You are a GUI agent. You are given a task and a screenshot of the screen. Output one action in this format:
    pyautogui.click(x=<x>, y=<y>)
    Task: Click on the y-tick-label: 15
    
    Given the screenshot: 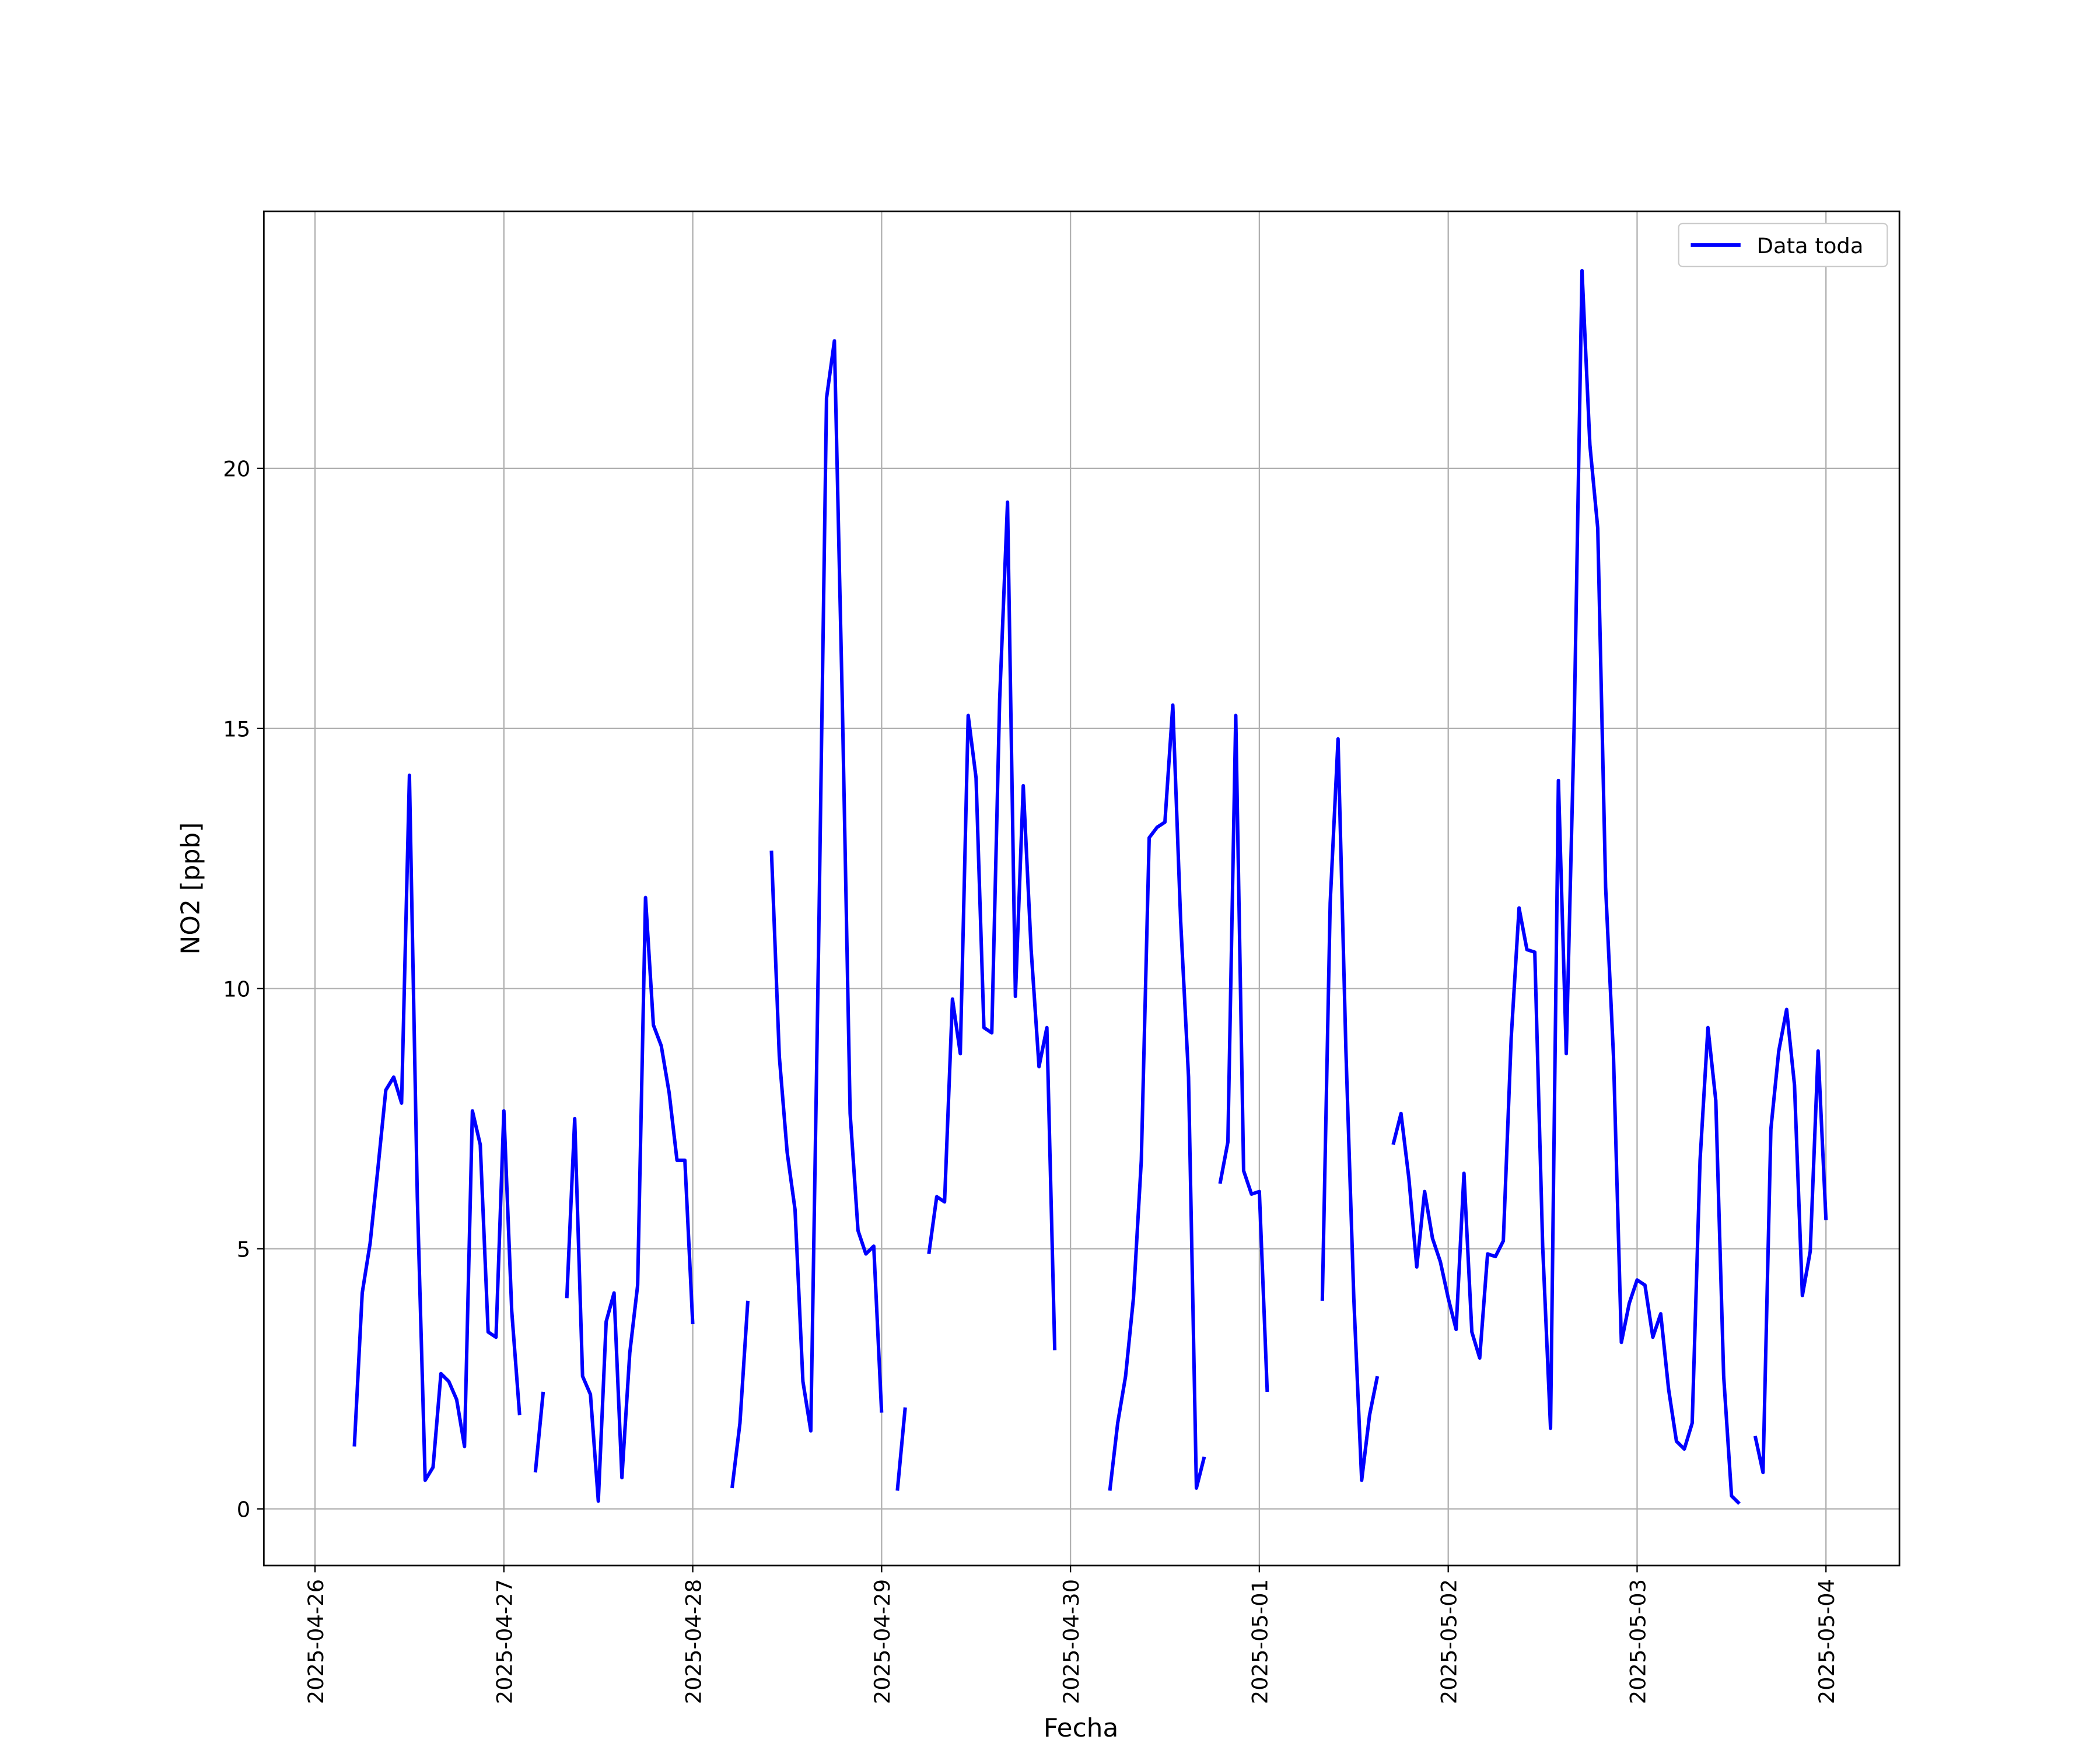 What is the action you would take?
    pyautogui.click(x=236, y=729)
    